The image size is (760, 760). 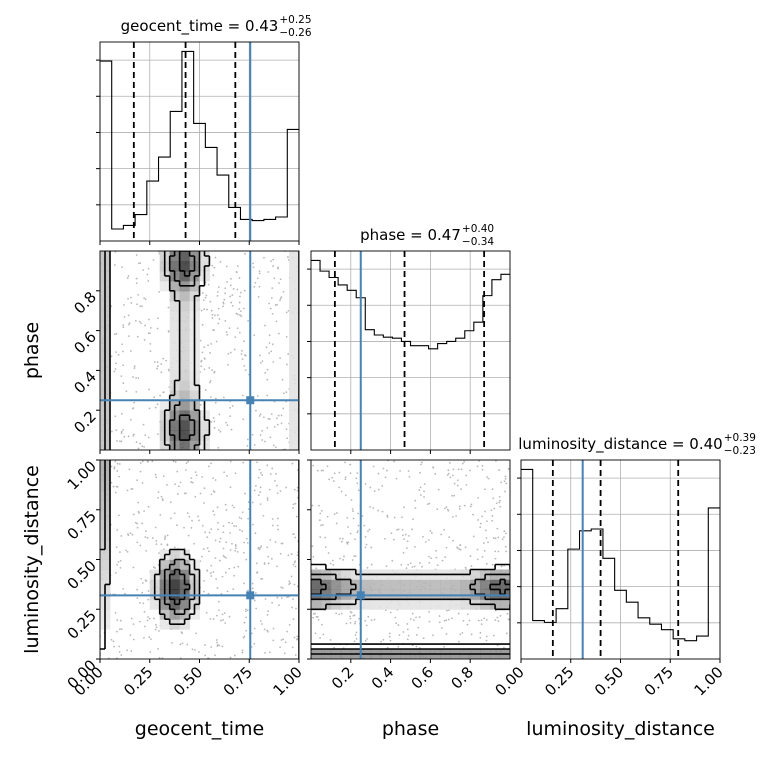 What do you see at coordinates (199, 559) in the screenshot?
I see `density` at bounding box center [199, 559].